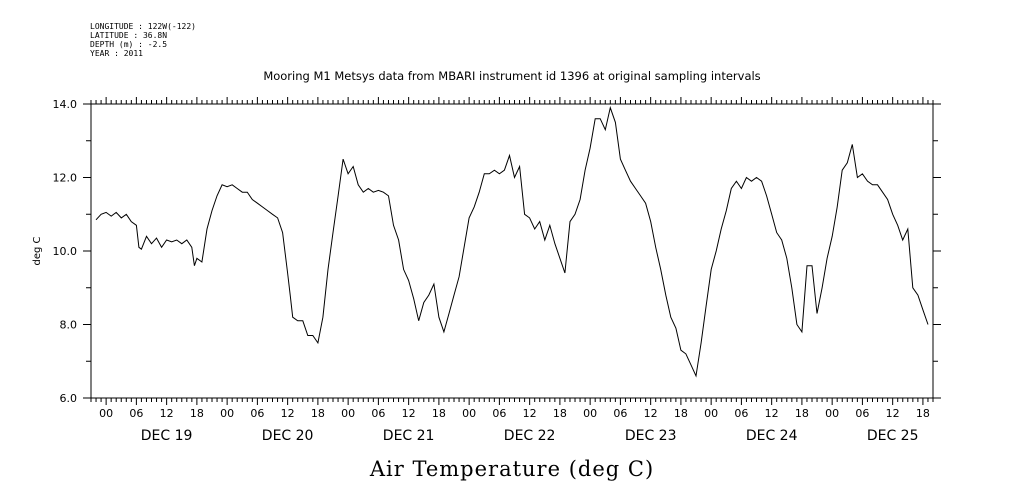 The height and width of the screenshot is (504, 1009). I want to click on meta-year: YEAR : 2011, so click(116, 53).